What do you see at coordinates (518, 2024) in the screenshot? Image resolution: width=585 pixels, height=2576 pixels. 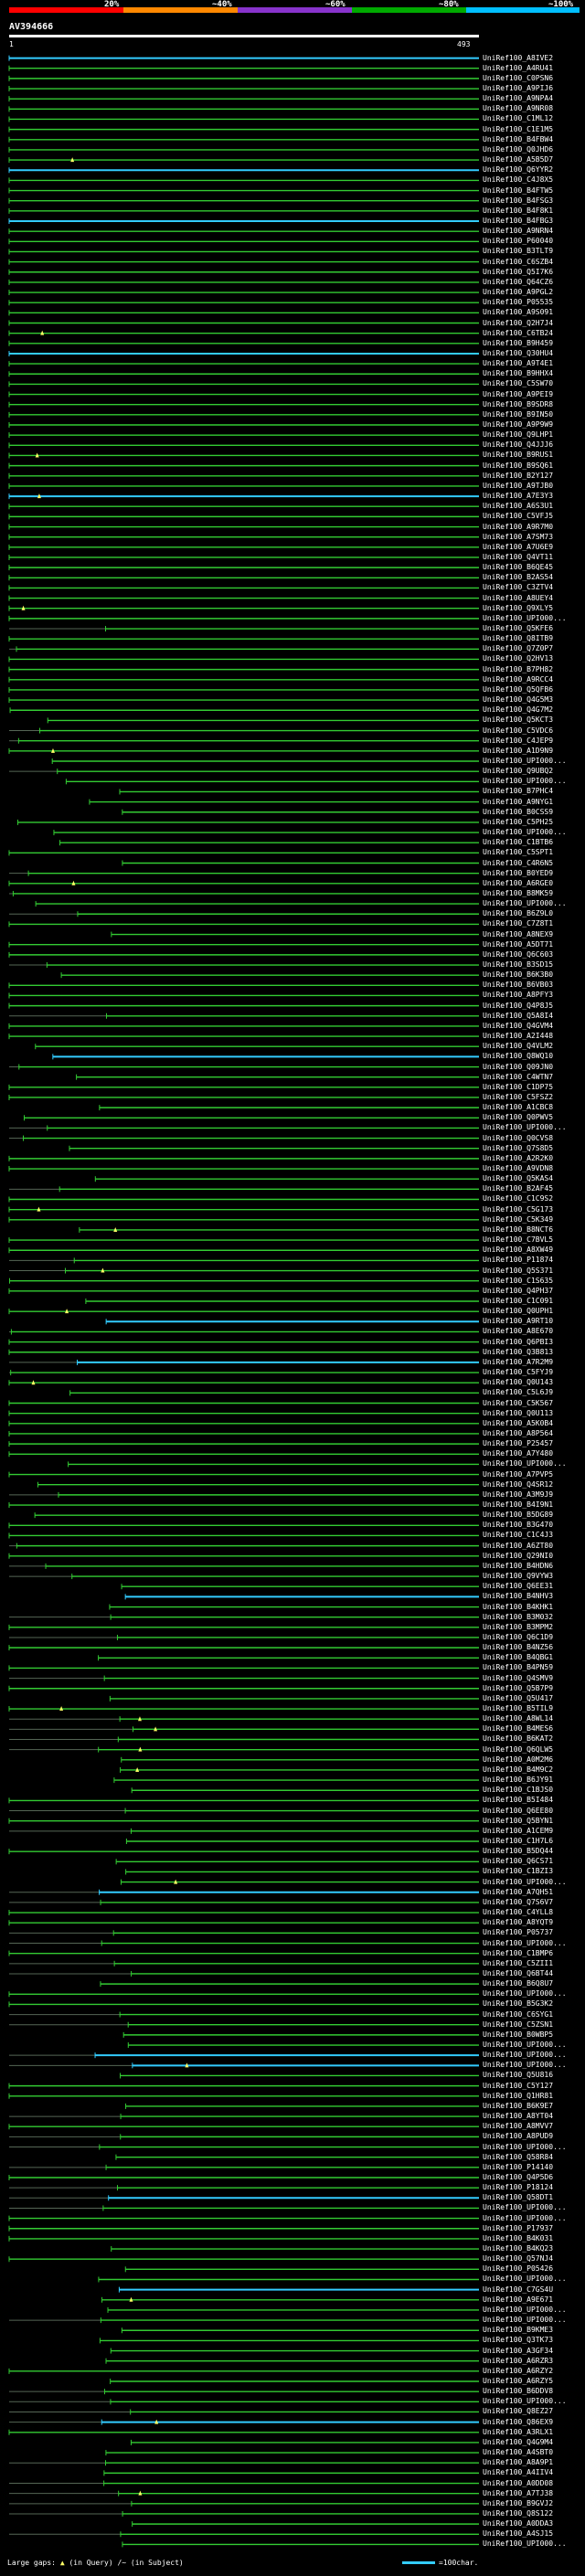 I see `hit-label: UniRef100_C5ZSN1` at bounding box center [518, 2024].